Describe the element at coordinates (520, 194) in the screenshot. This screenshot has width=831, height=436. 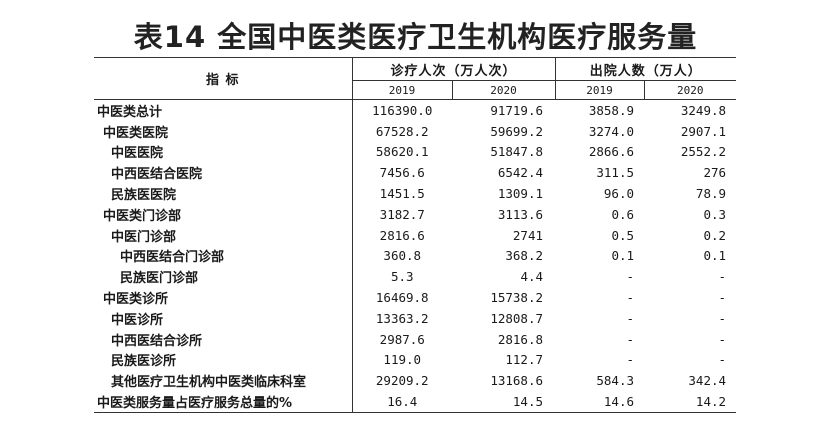
I see `visits-2020-cell: 1309.1` at that location.